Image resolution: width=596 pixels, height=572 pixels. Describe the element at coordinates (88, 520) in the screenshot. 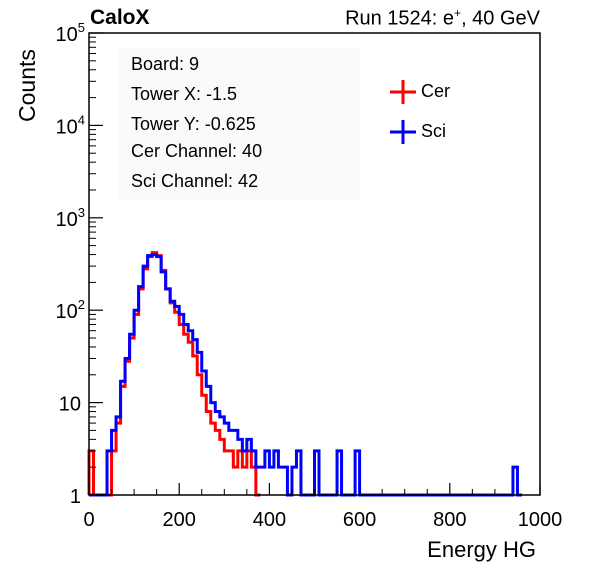

I see `x-tick-label: 0` at that location.